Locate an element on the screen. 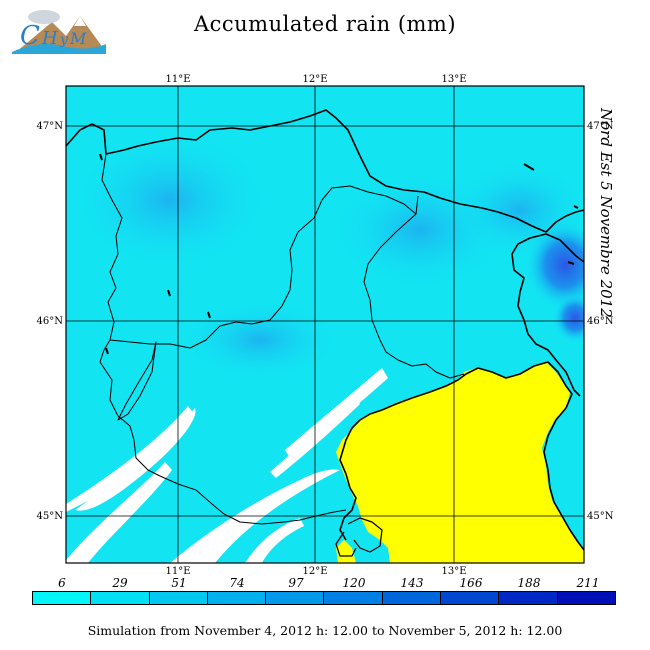  legend-value: 74 is located at coordinates (237, 583).